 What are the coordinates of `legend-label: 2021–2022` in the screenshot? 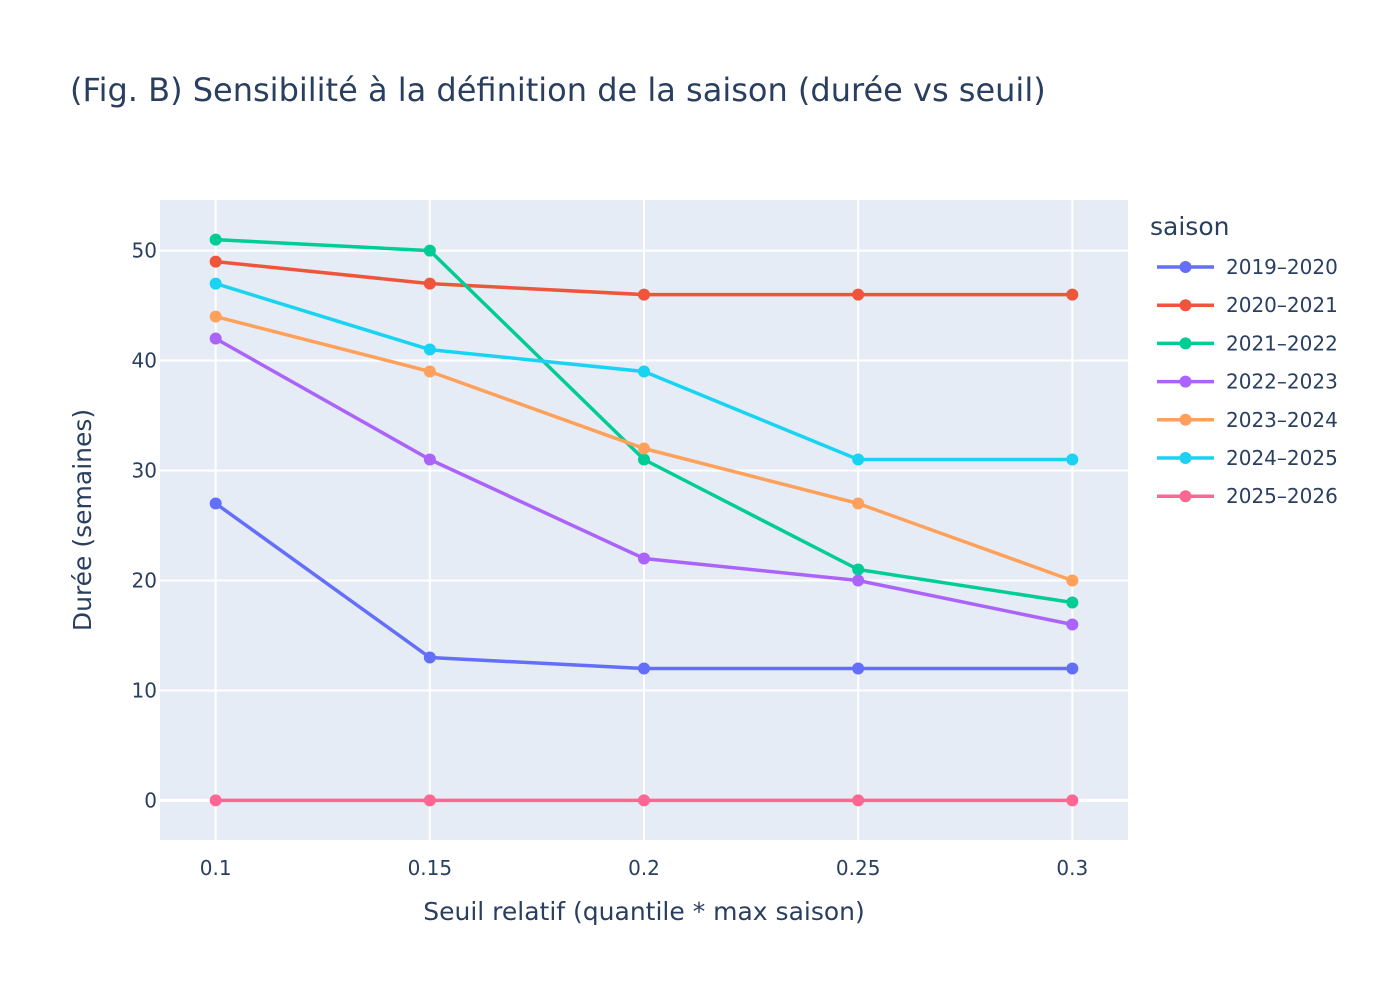 It's located at (1282, 343).